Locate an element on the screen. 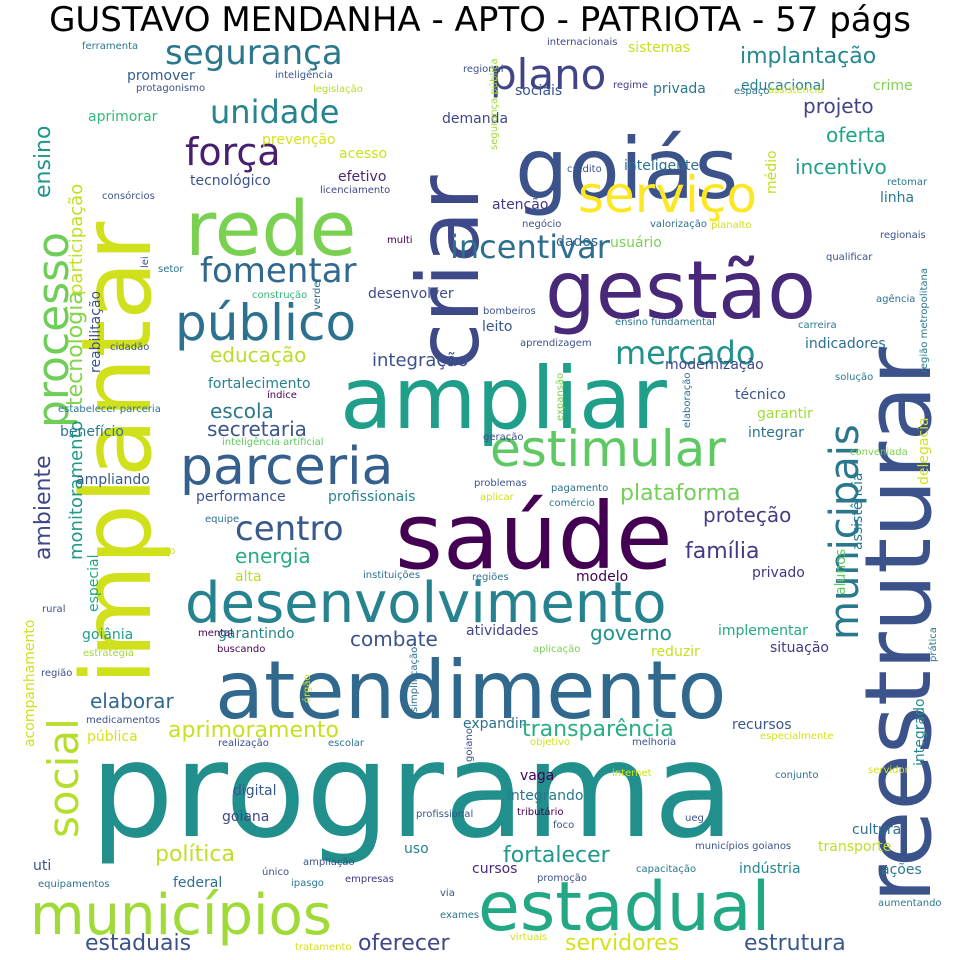 Image resolution: width=960 pixels, height=960 pixels. word-profissionais: profissionais is located at coordinates (371, 497).